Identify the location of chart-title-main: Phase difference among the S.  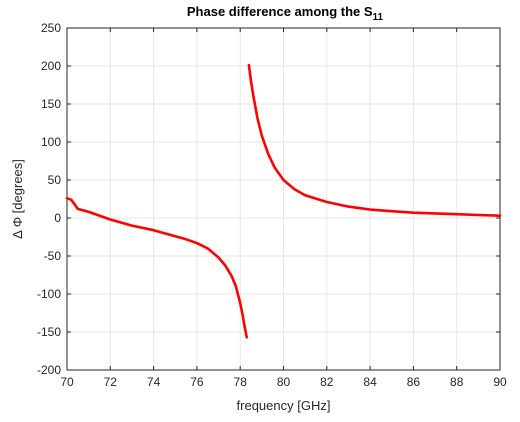
(280, 11).